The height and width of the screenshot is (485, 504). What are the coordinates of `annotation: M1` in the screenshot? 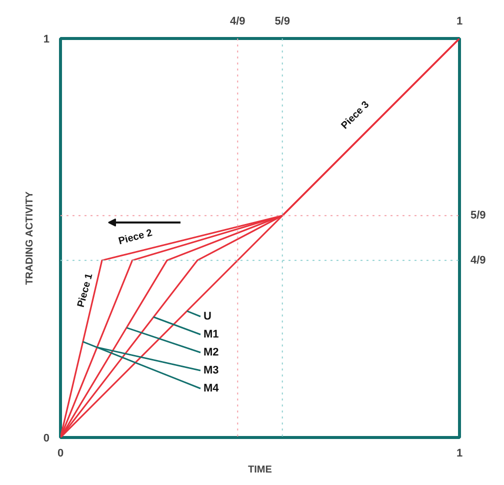 It's located at (211, 334).